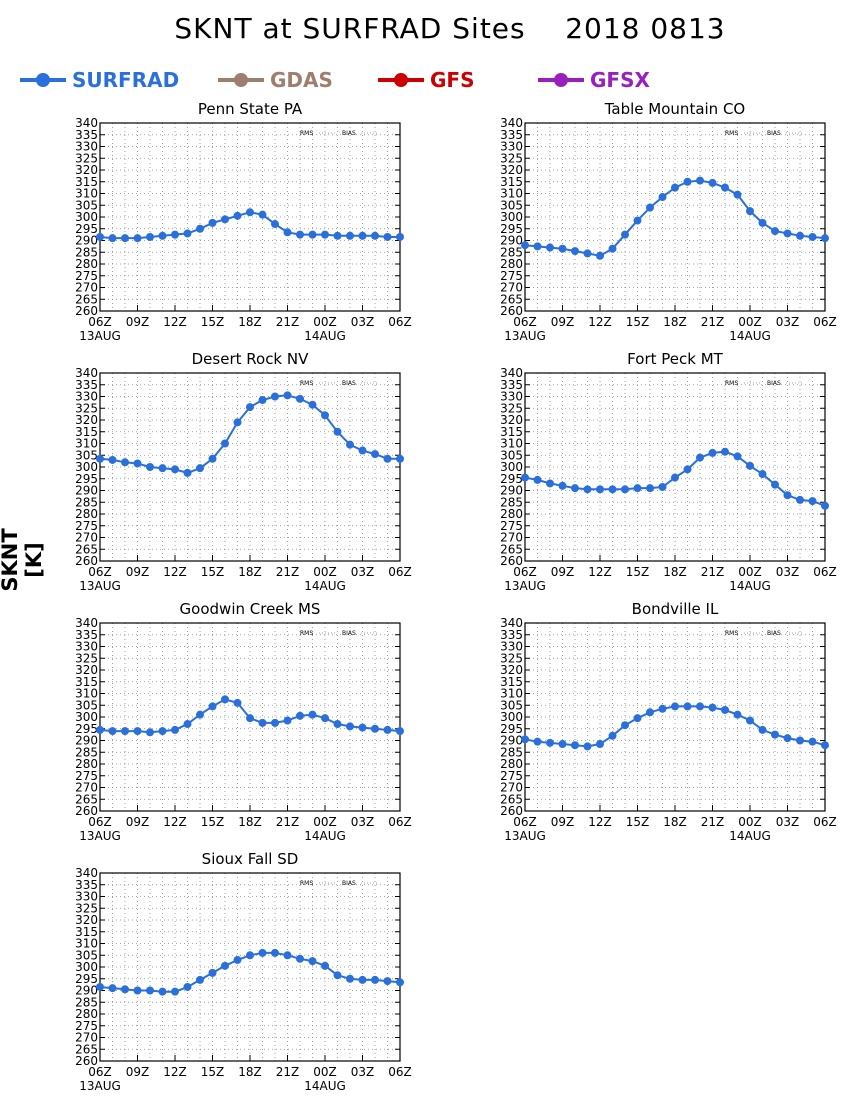 The width and height of the screenshot is (850, 1100). Describe the element at coordinates (452, 80) in the screenshot. I see `legend-label-gfs: GFS` at that location.